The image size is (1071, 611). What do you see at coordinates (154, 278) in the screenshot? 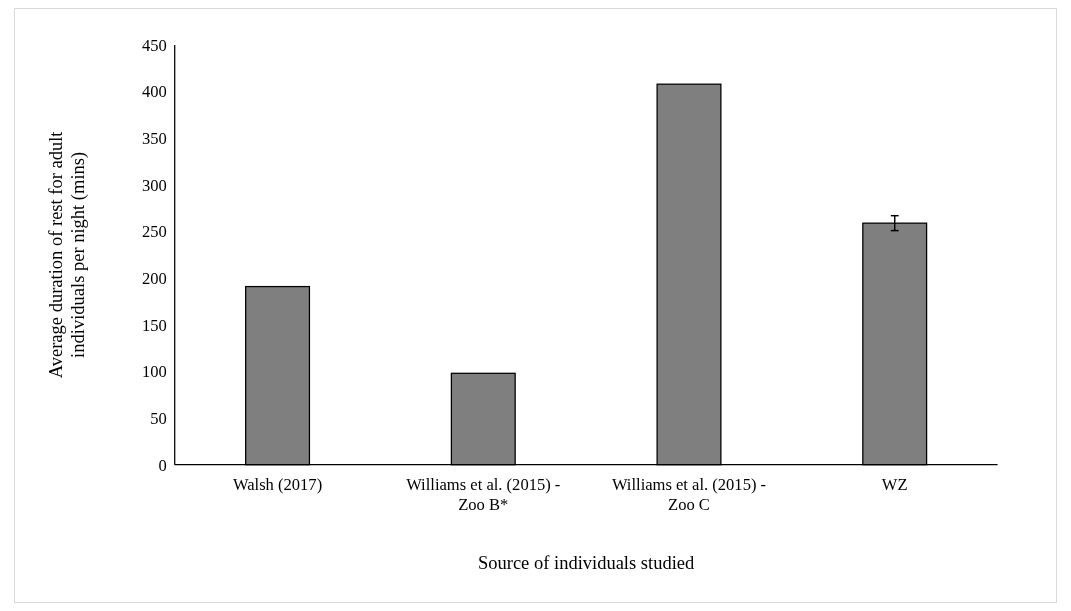
I see `y-tick-label: 200` at bounding box center [154, 278].